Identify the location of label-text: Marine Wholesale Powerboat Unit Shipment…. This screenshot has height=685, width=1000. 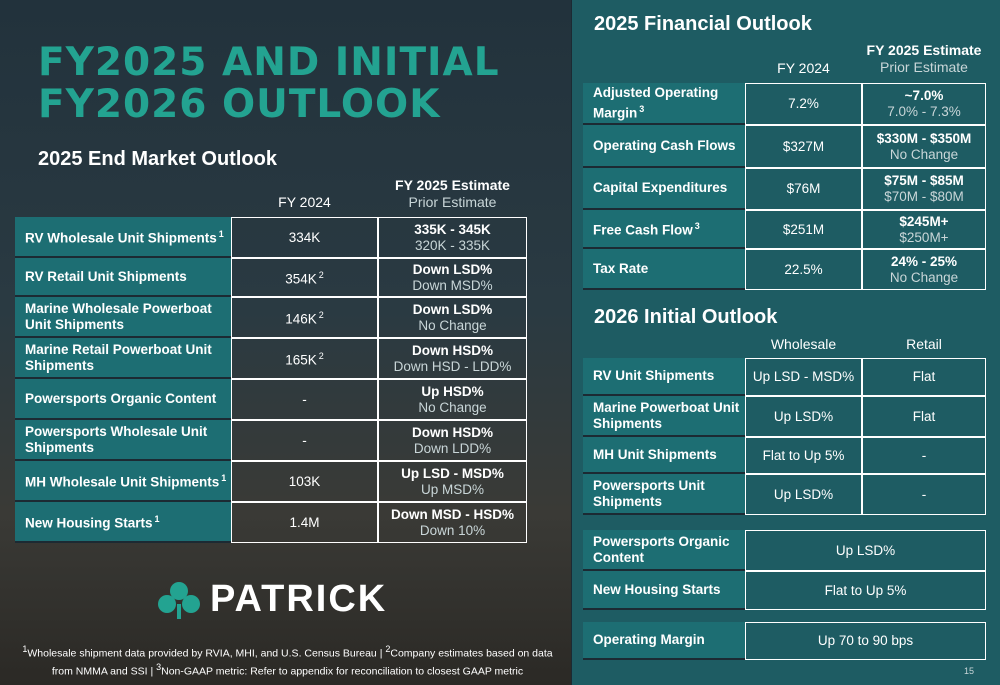
(118, 316).